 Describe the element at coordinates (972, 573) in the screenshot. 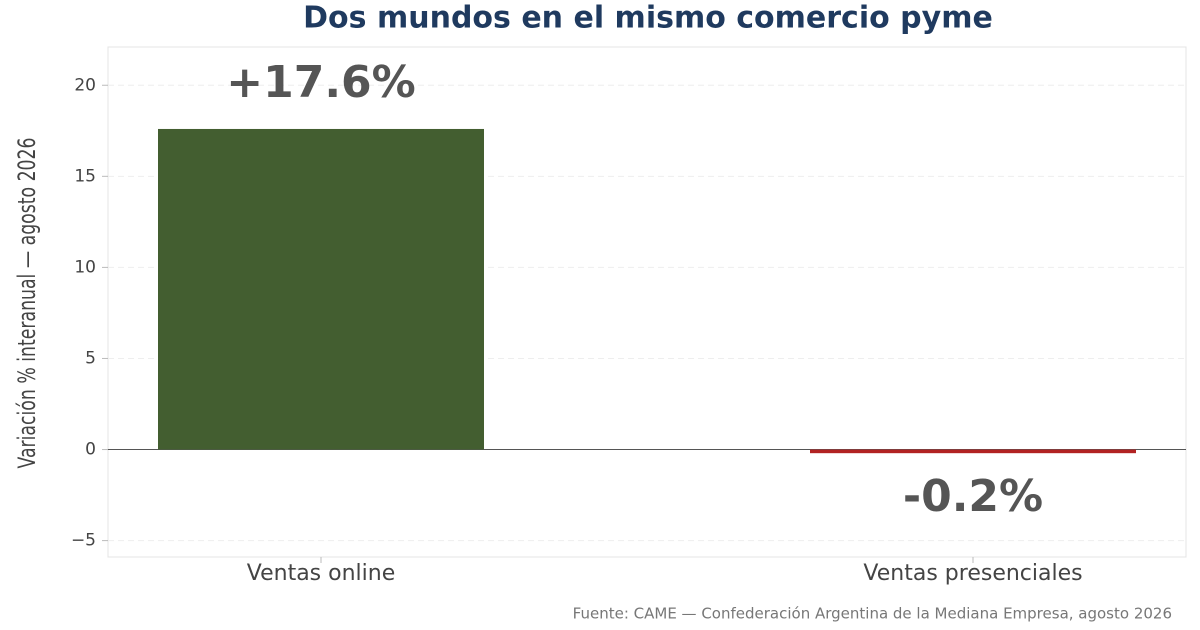

I see `x-tick-label: Ventas presenciales` at that location.